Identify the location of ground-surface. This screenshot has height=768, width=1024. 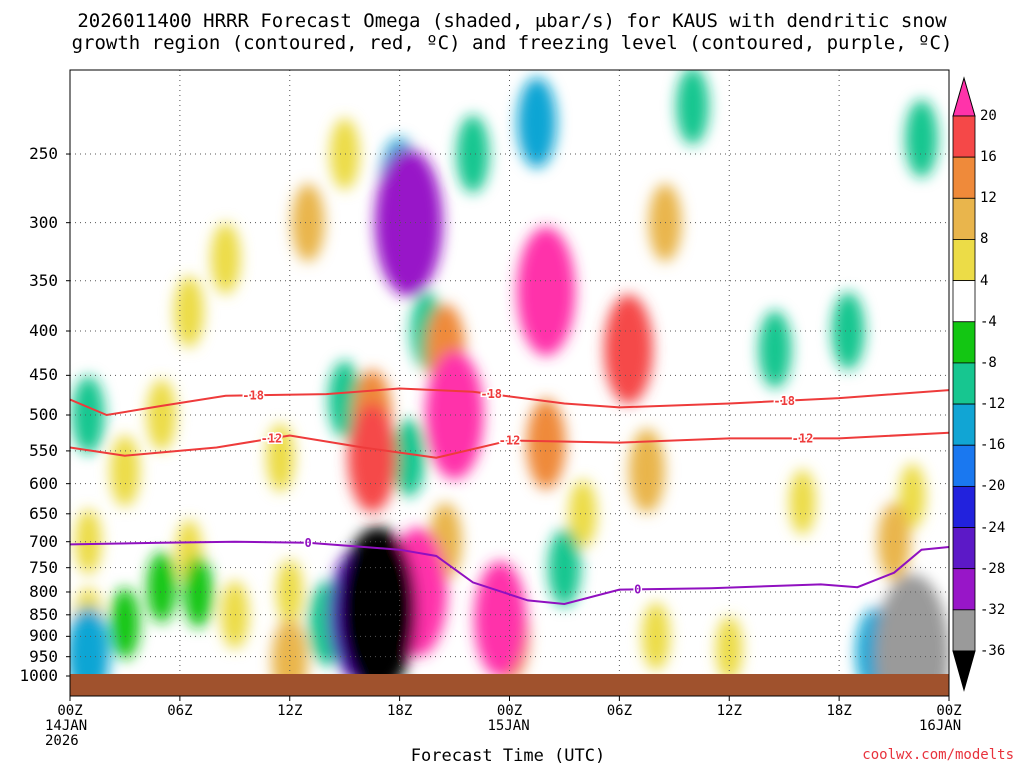
(509, 685).